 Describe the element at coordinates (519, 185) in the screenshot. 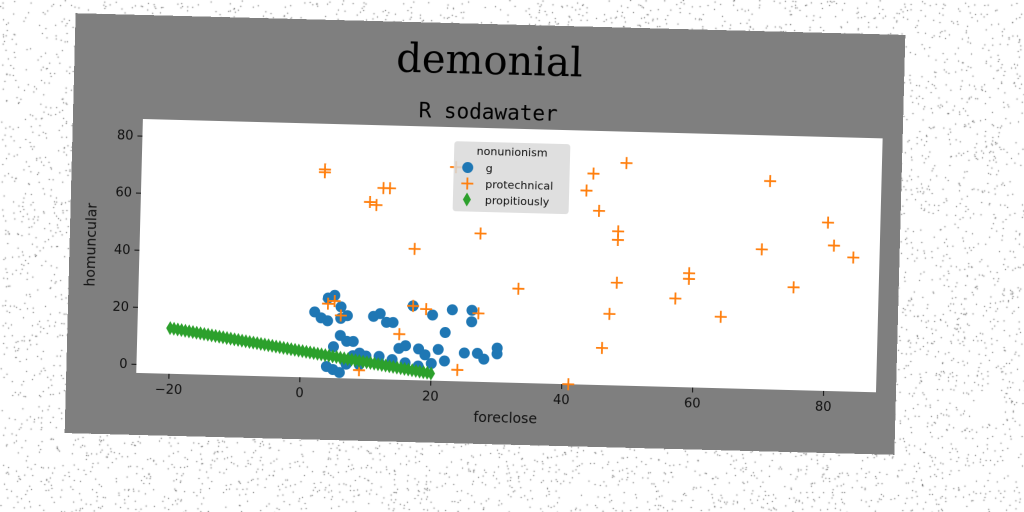

I see `legend-entry: protechnical` at that location.